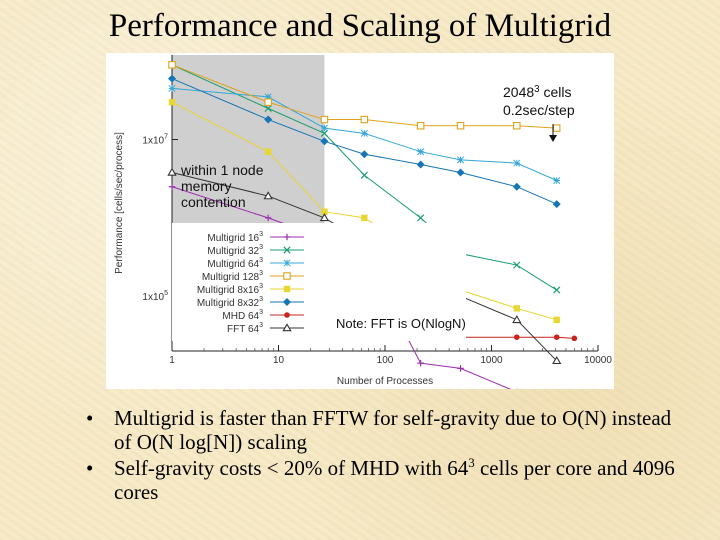 This screenshot has width=720, height=540. I want to click on legend-label: Multigrid 8x323, so click(230, 302).